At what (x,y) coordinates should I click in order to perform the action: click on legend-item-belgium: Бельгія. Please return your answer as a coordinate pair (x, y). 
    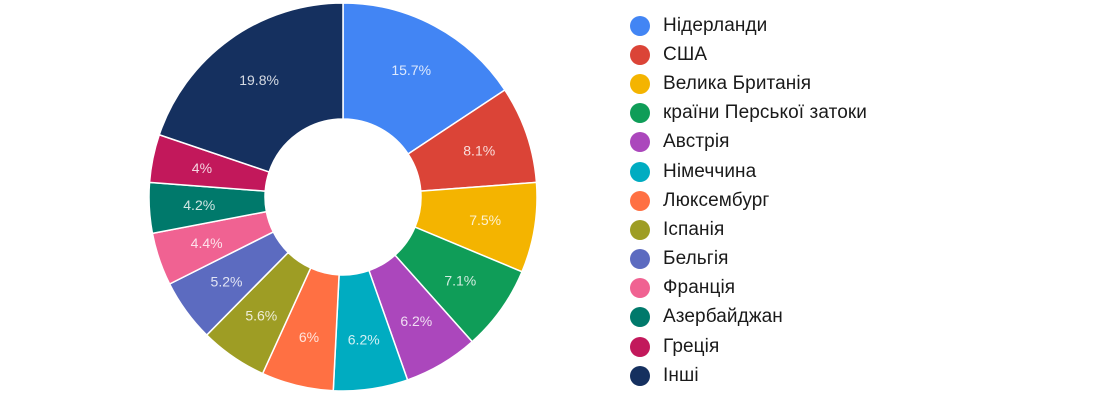
    Looking at the image, I should click on (748, 259).